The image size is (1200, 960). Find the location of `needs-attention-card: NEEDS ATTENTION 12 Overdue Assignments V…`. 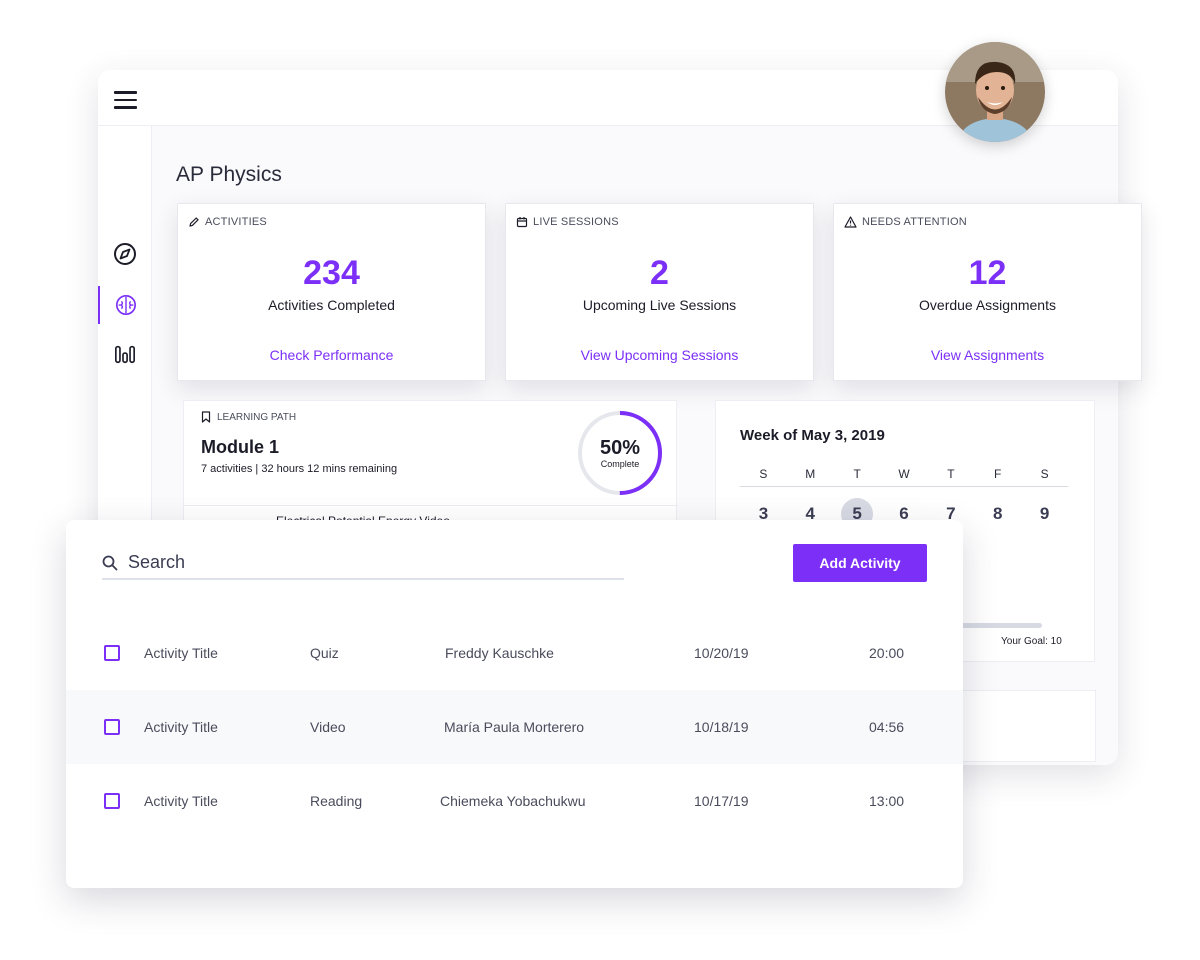

needs-attention-card: NEEDS ATTENTION 12 Overdue Assignments V… is located at coordinates (987, 292).